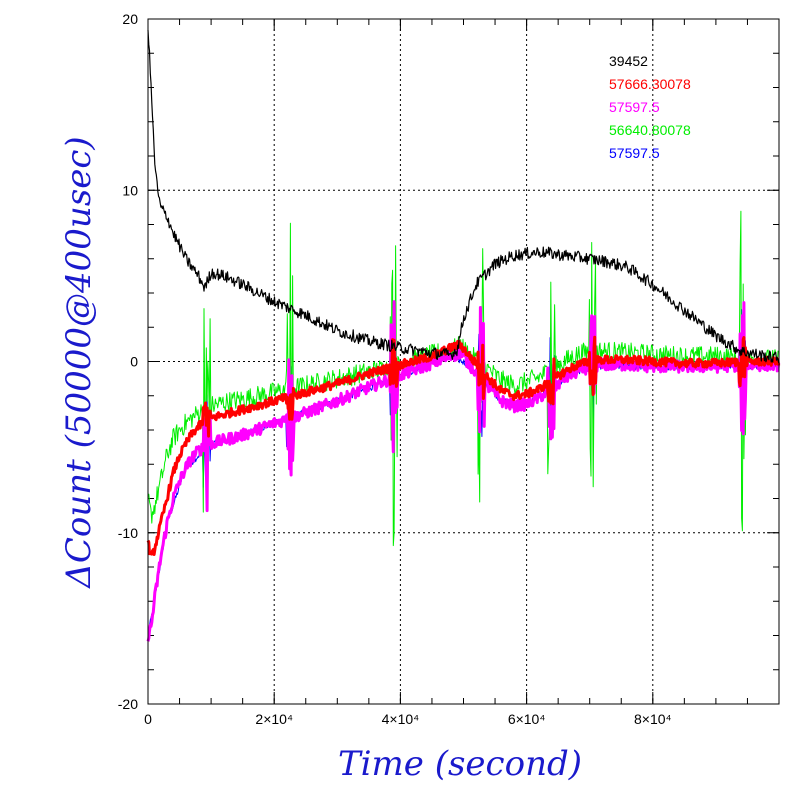 This screenshot has width=797, height=797. I want to click on legend-entry: 39452, so click(628, 61).